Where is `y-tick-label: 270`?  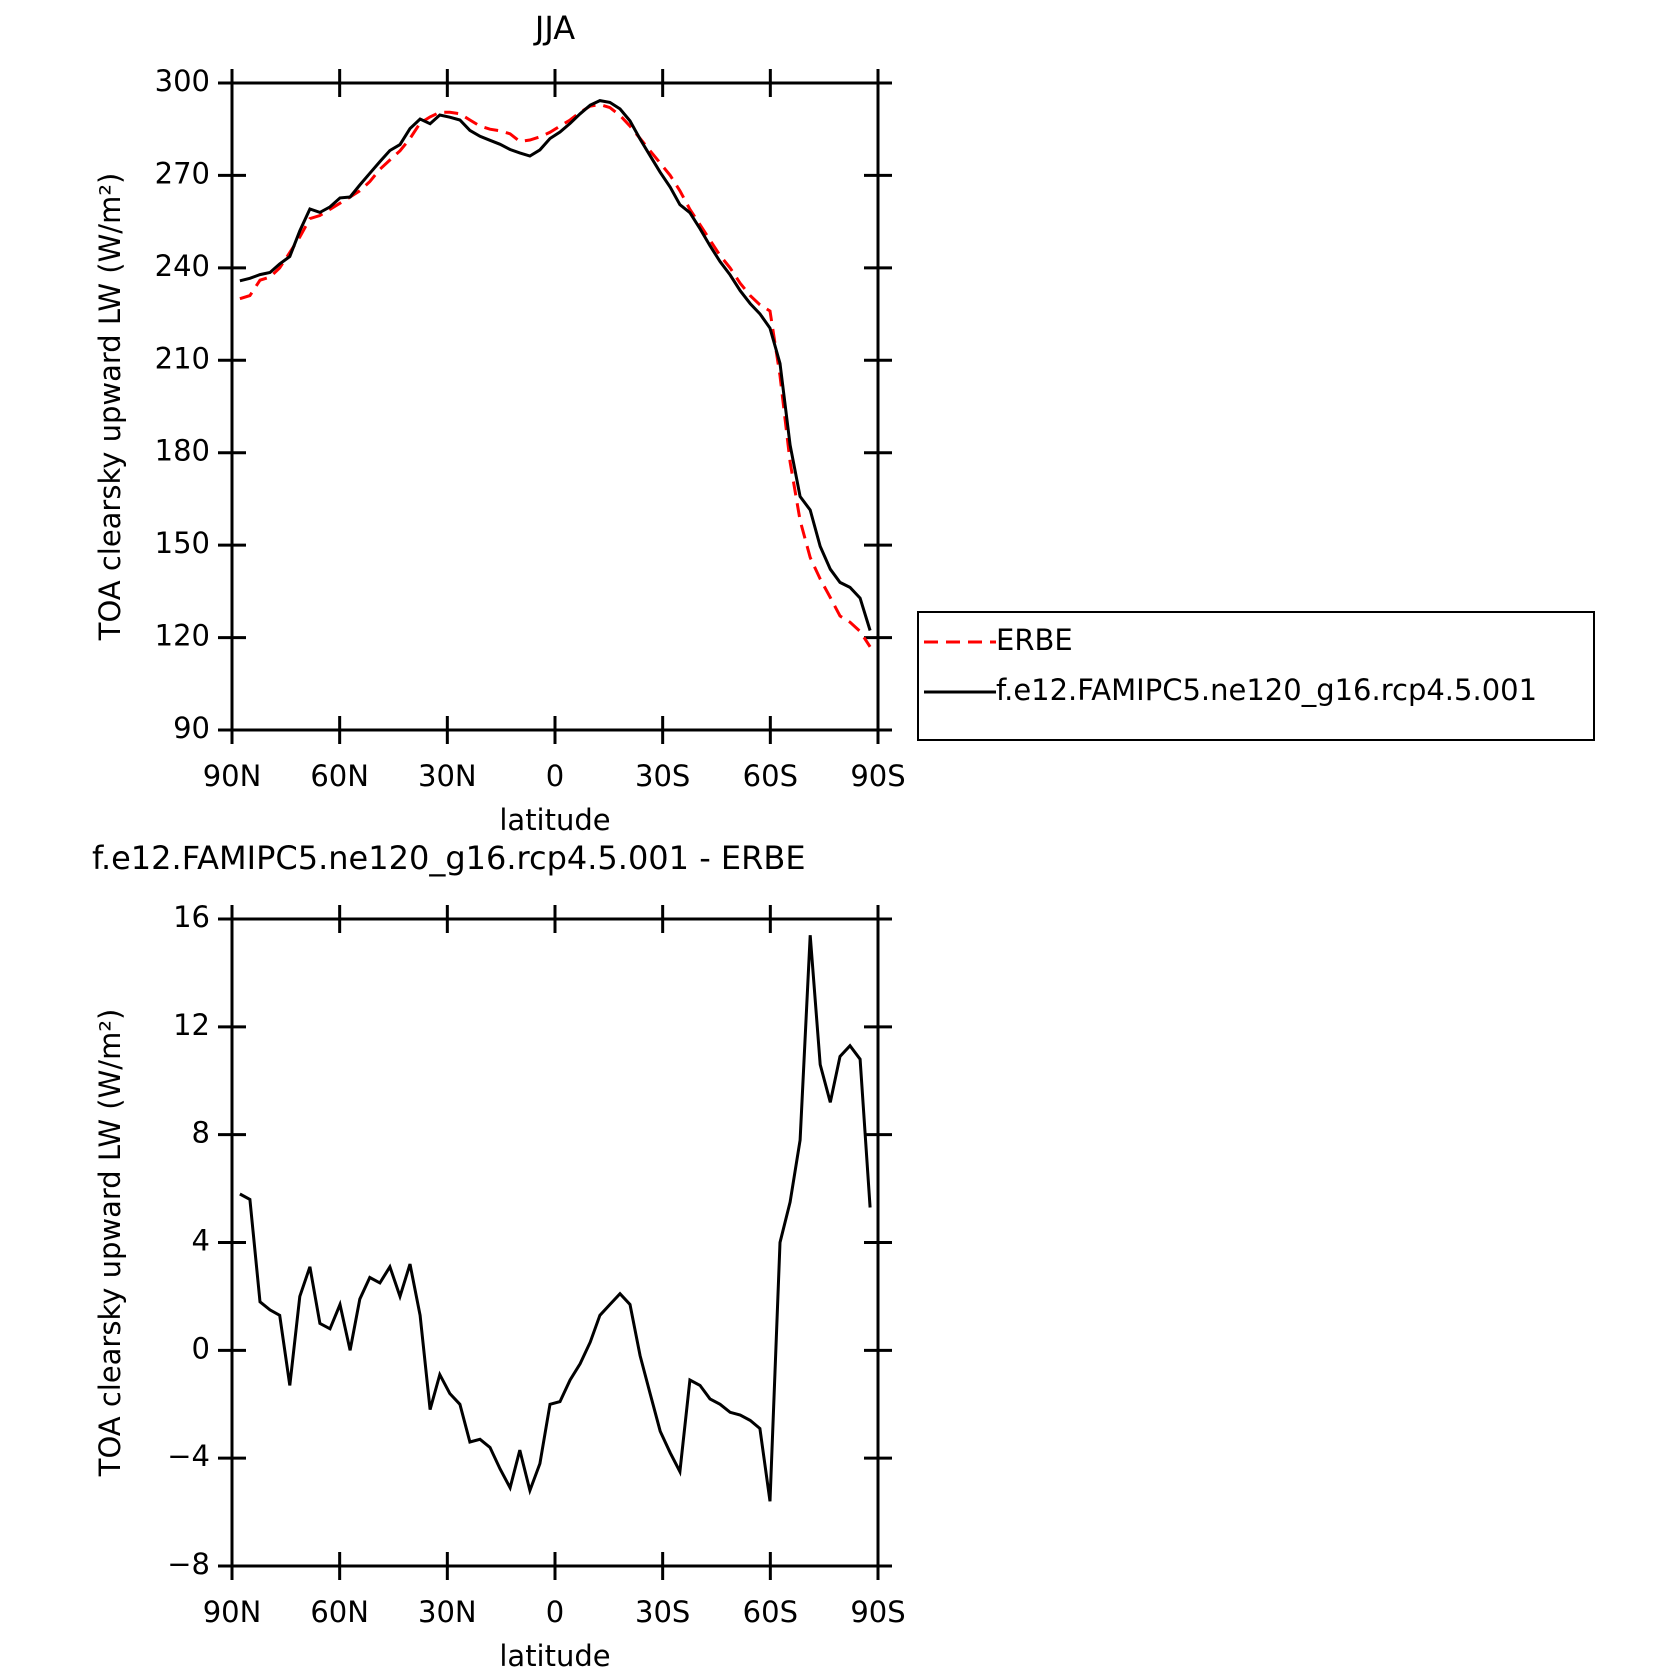
y-tick-label: 270 is located at coordinates (182, 173).